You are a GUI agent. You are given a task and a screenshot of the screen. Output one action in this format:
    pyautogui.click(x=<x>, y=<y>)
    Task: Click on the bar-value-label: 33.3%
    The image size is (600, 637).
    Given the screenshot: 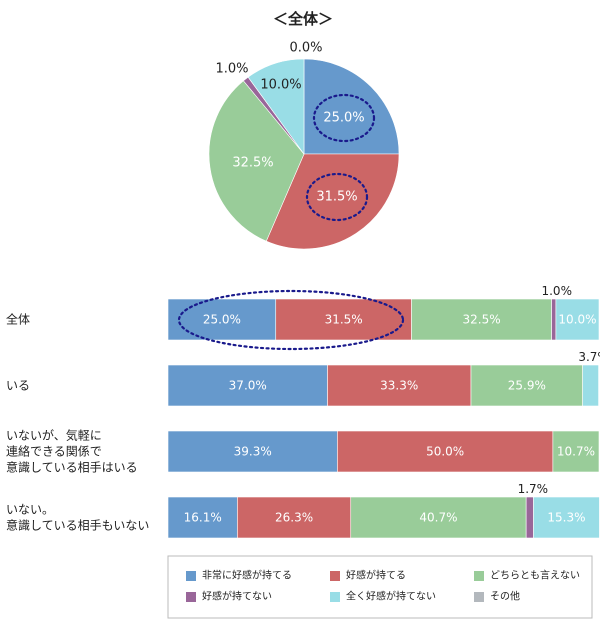 What is the action you would take?
    pyautogui.click(x=399, y=386)
    